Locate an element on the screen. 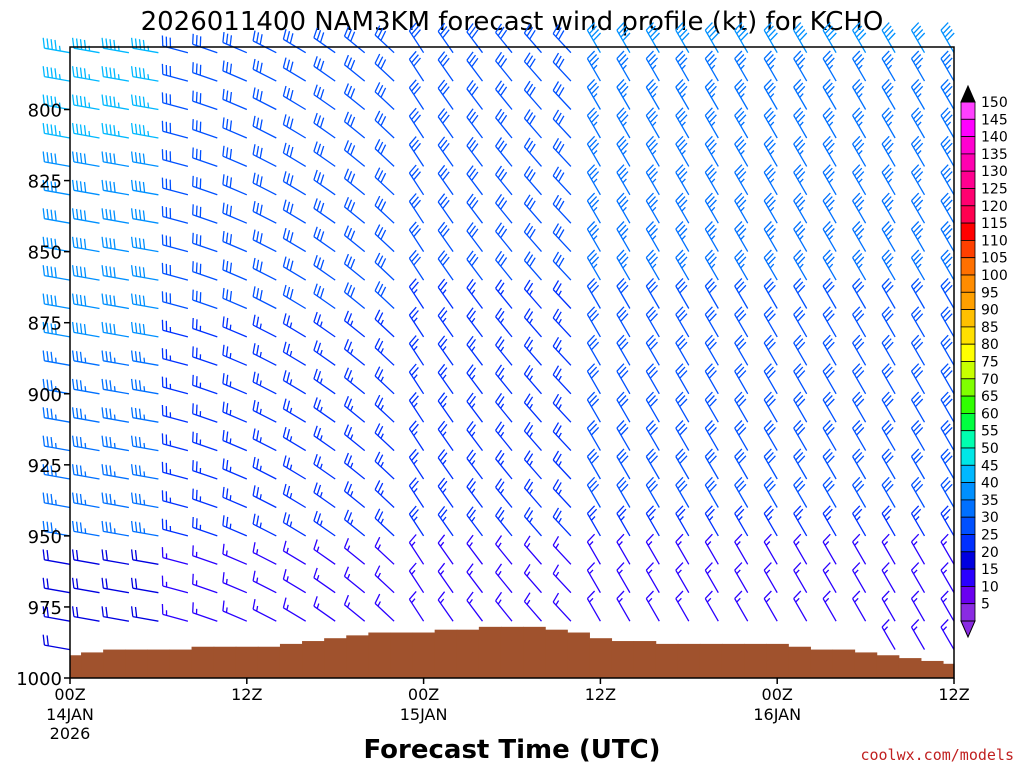 This screenshot has height=768, width=1024. credit-text: coolwx.com/models is located at coordinates (937, 755).